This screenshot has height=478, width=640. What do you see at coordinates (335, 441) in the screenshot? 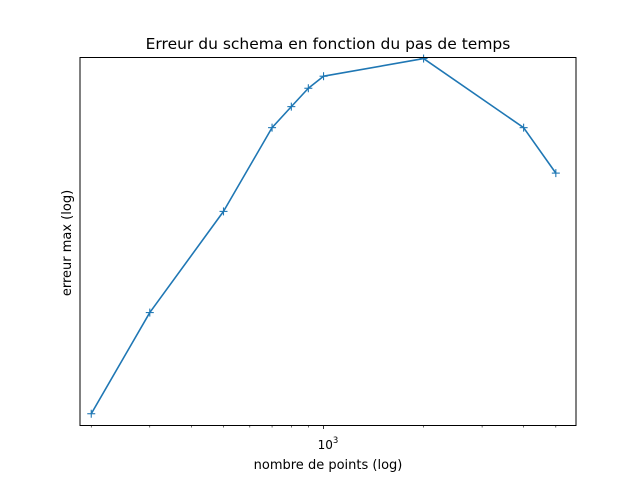
I see `x-tick-label-exponent: 3` at bounding box center [335, 441].